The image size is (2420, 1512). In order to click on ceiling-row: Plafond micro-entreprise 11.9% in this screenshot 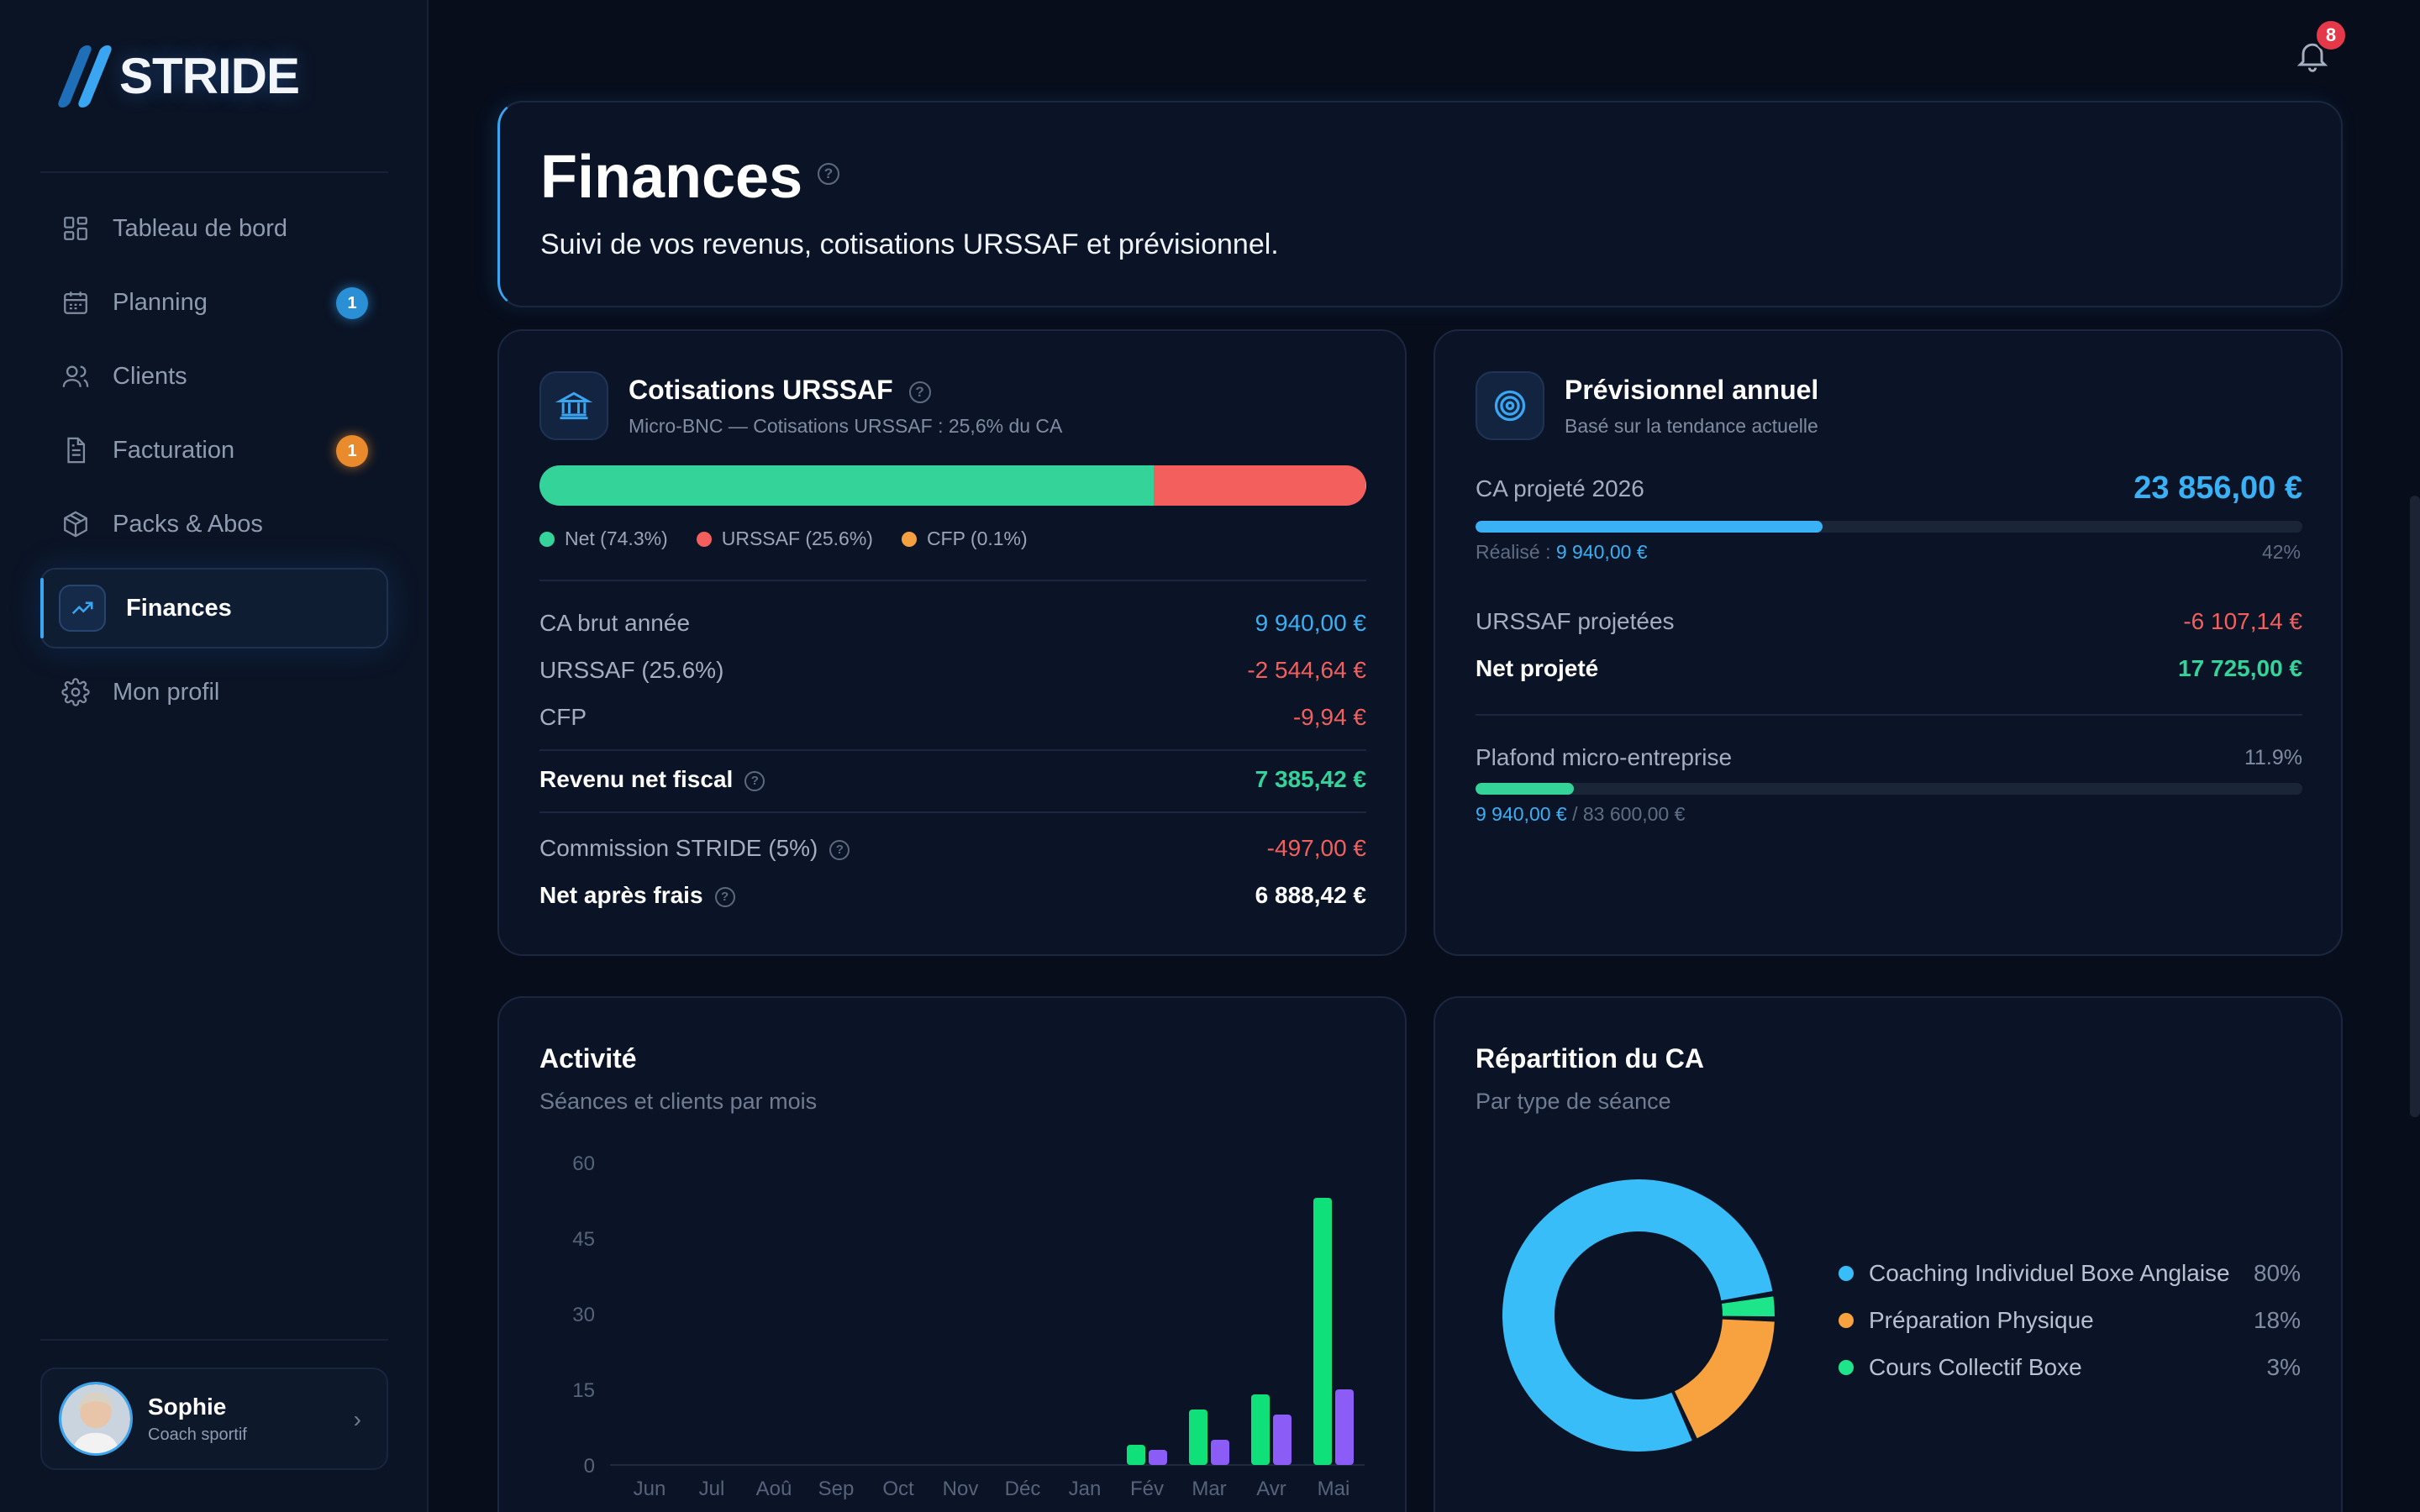, I will do `click(1889, 757)`.